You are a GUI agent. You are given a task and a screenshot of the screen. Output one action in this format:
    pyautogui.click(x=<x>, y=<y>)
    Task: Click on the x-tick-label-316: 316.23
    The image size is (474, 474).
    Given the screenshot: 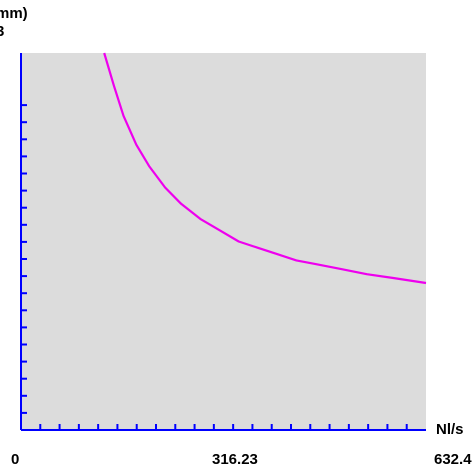 What is the action you would take?
    pyautogui.click(x=235, y=459)
    